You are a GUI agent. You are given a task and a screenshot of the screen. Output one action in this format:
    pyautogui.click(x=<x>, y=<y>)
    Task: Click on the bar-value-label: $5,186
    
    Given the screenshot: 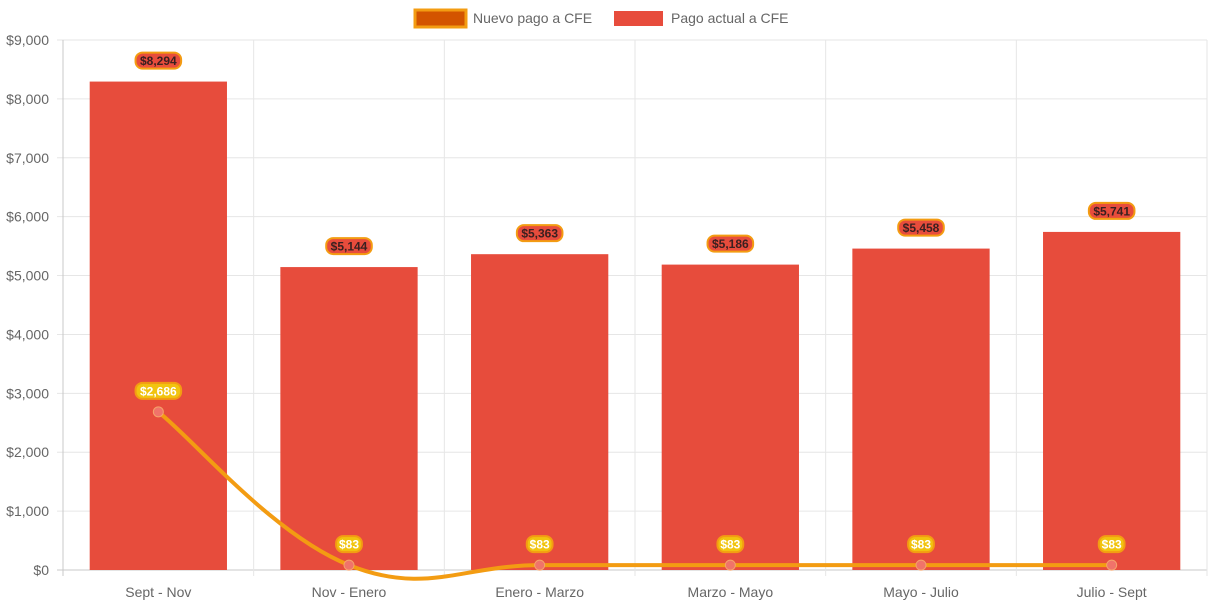 What is the action you would take?
    pyautogui.click(x=730, y=244)
    